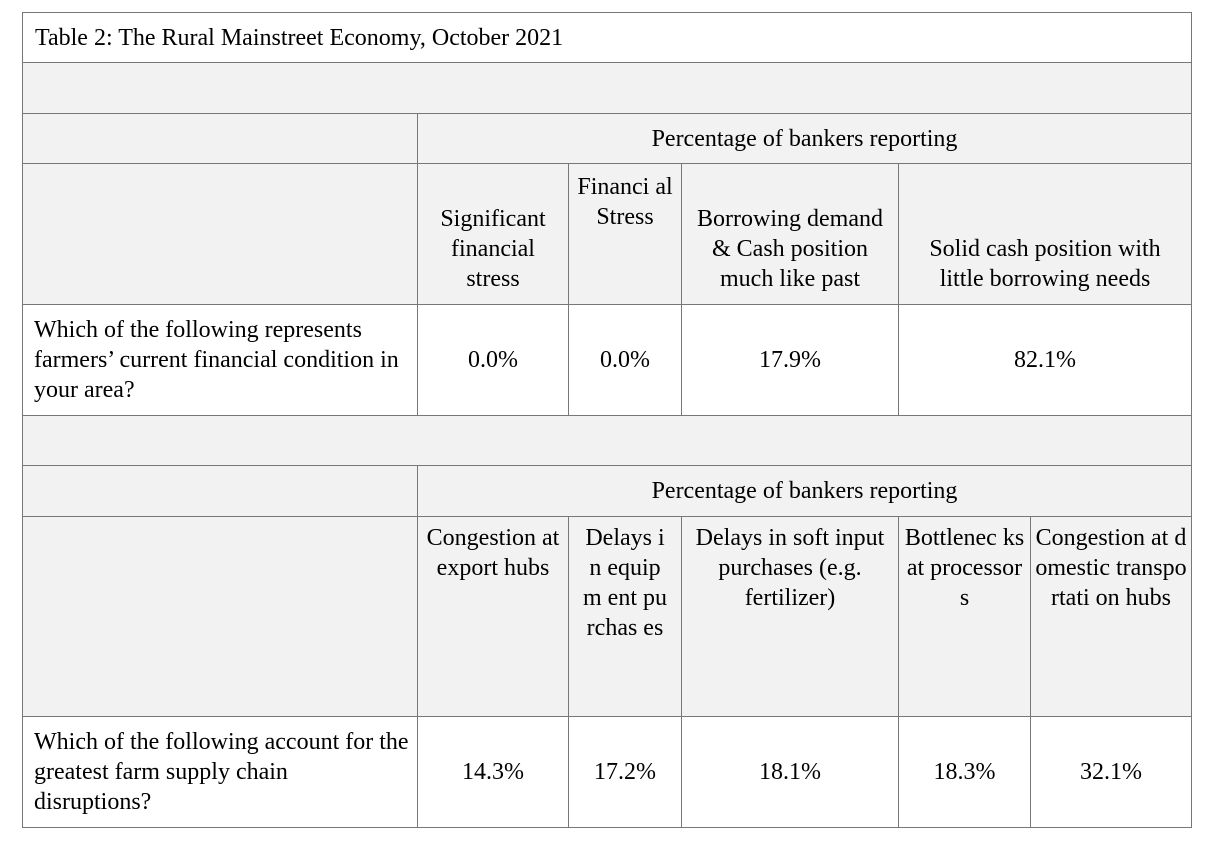 The width and height of the screenshot is (1218, 856). What do you see at coordinates (804, 138) in the screenshot?
I see `section1-group-header: Percentage of bankers reporting` at bounding box center [804, 138].